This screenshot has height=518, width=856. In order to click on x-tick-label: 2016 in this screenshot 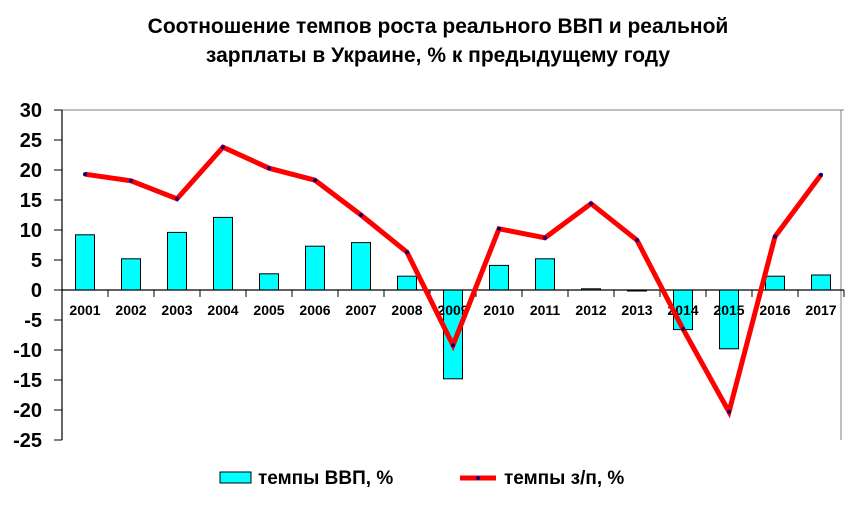, I will do `click(774, 310)`.